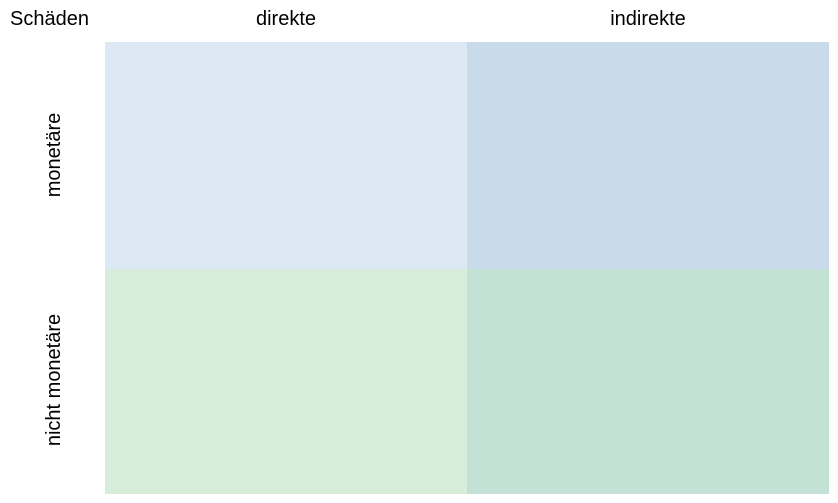  What do you see at coordinates (286, 19) in the screenshot?
I see `column-header-direkte: direkte` at bounding box center [286, 19].